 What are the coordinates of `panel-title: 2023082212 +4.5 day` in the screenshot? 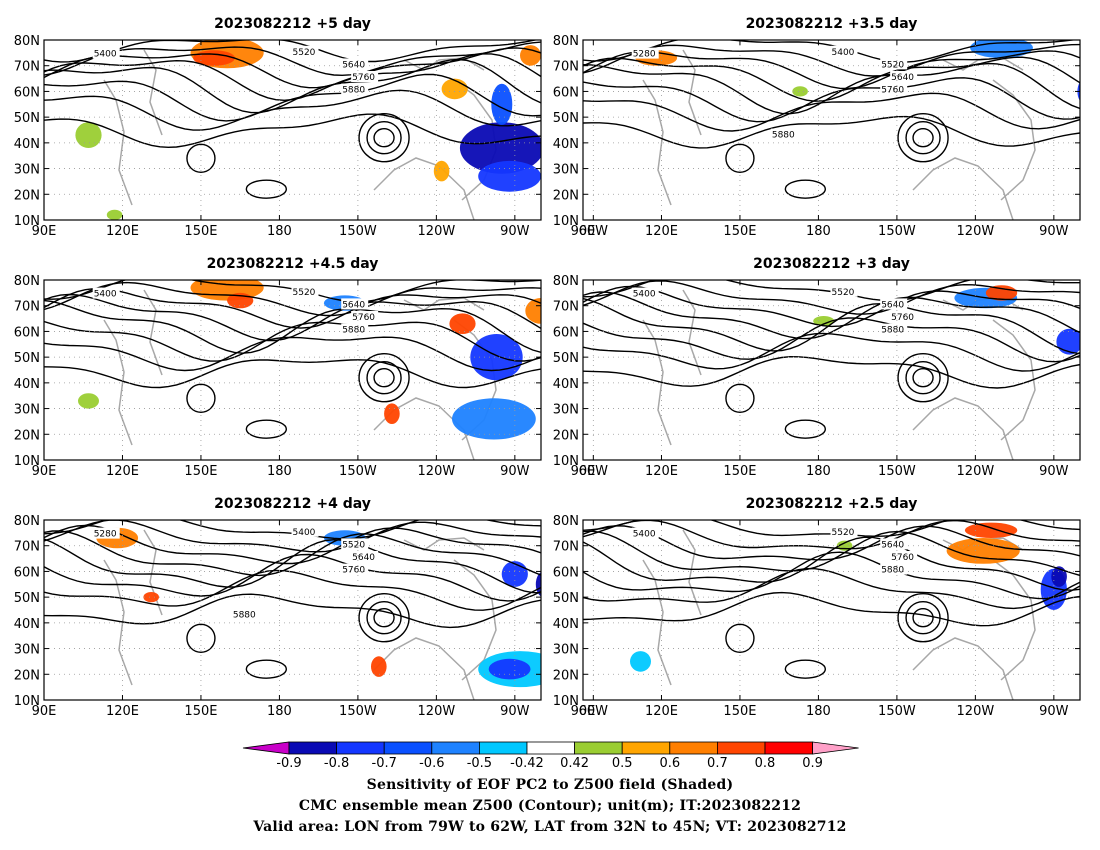 It's located at (293, 264).